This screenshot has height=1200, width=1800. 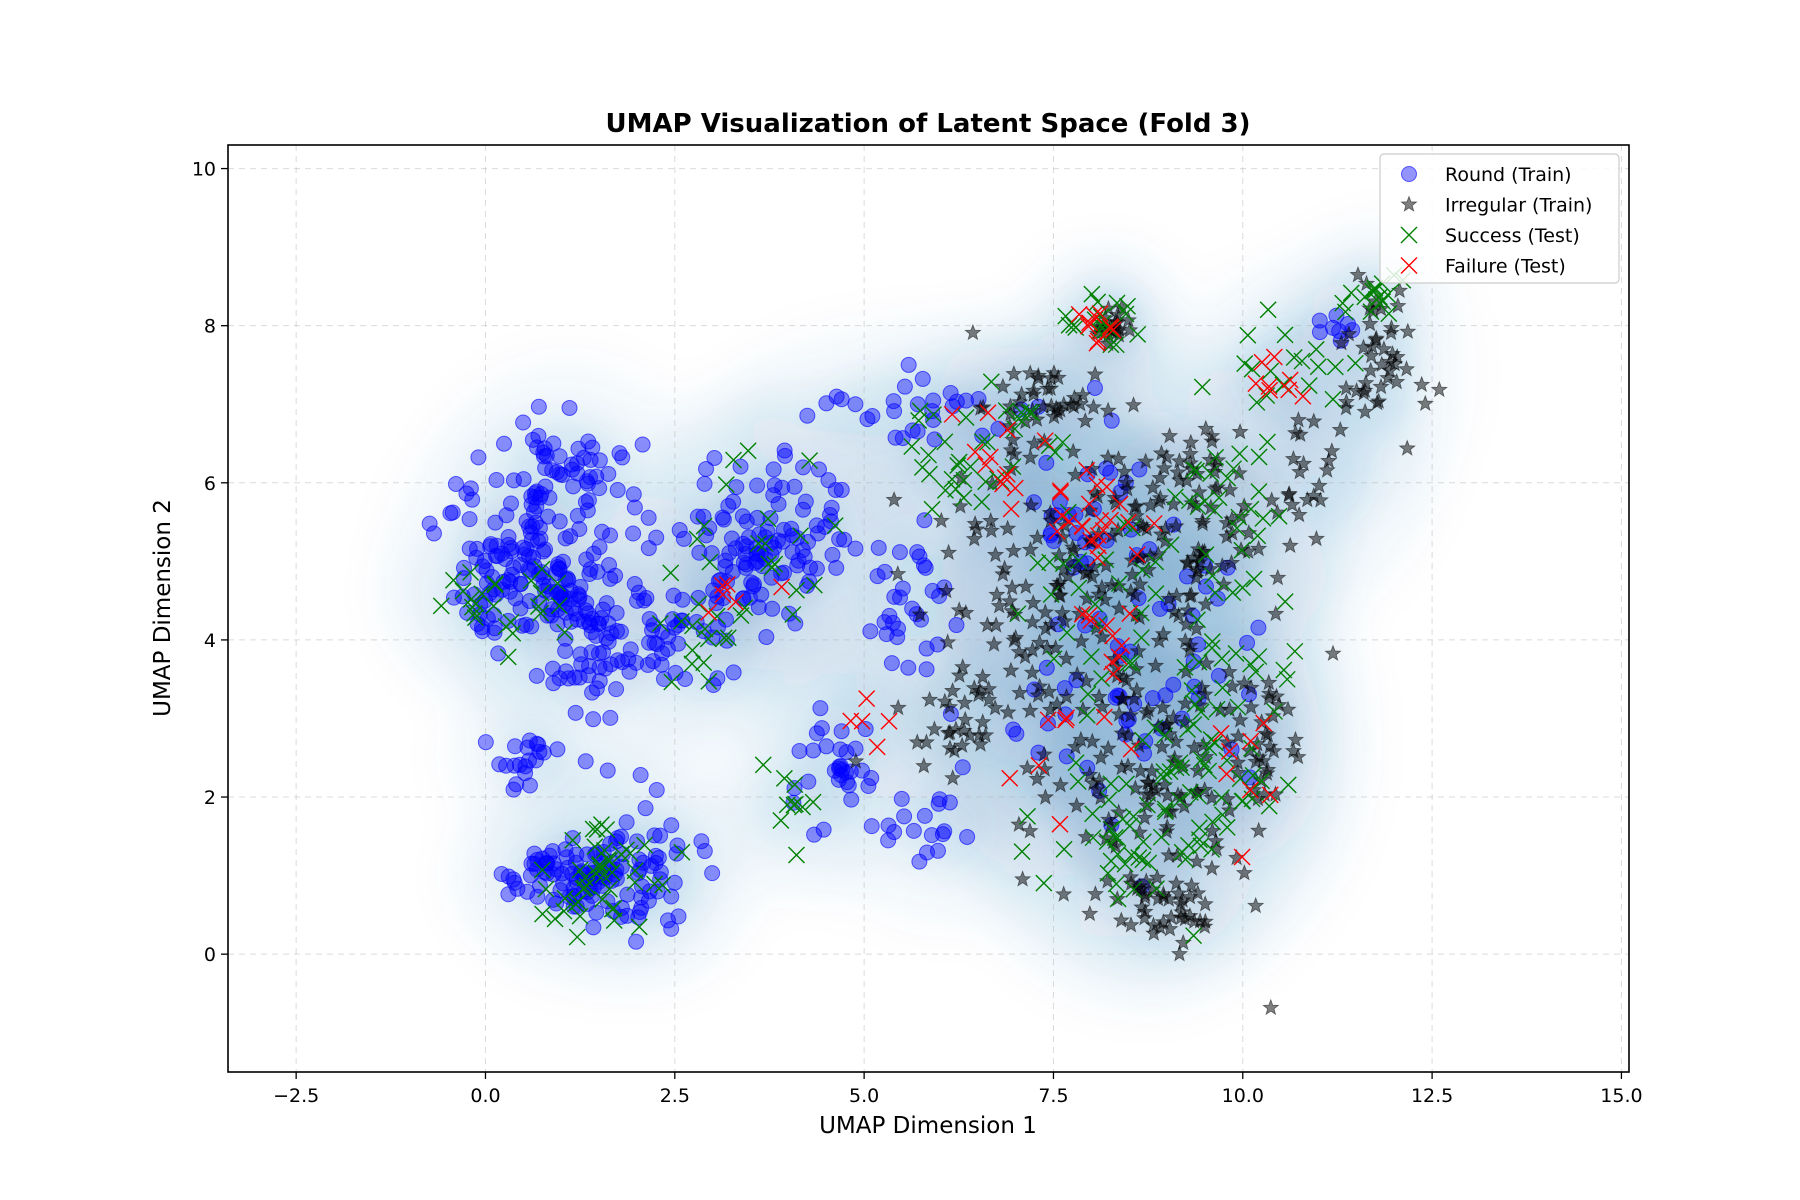 What do you see at coordinates (788, 805) in the screenshot?
I see `density-core` at bounding box center [788, 805].